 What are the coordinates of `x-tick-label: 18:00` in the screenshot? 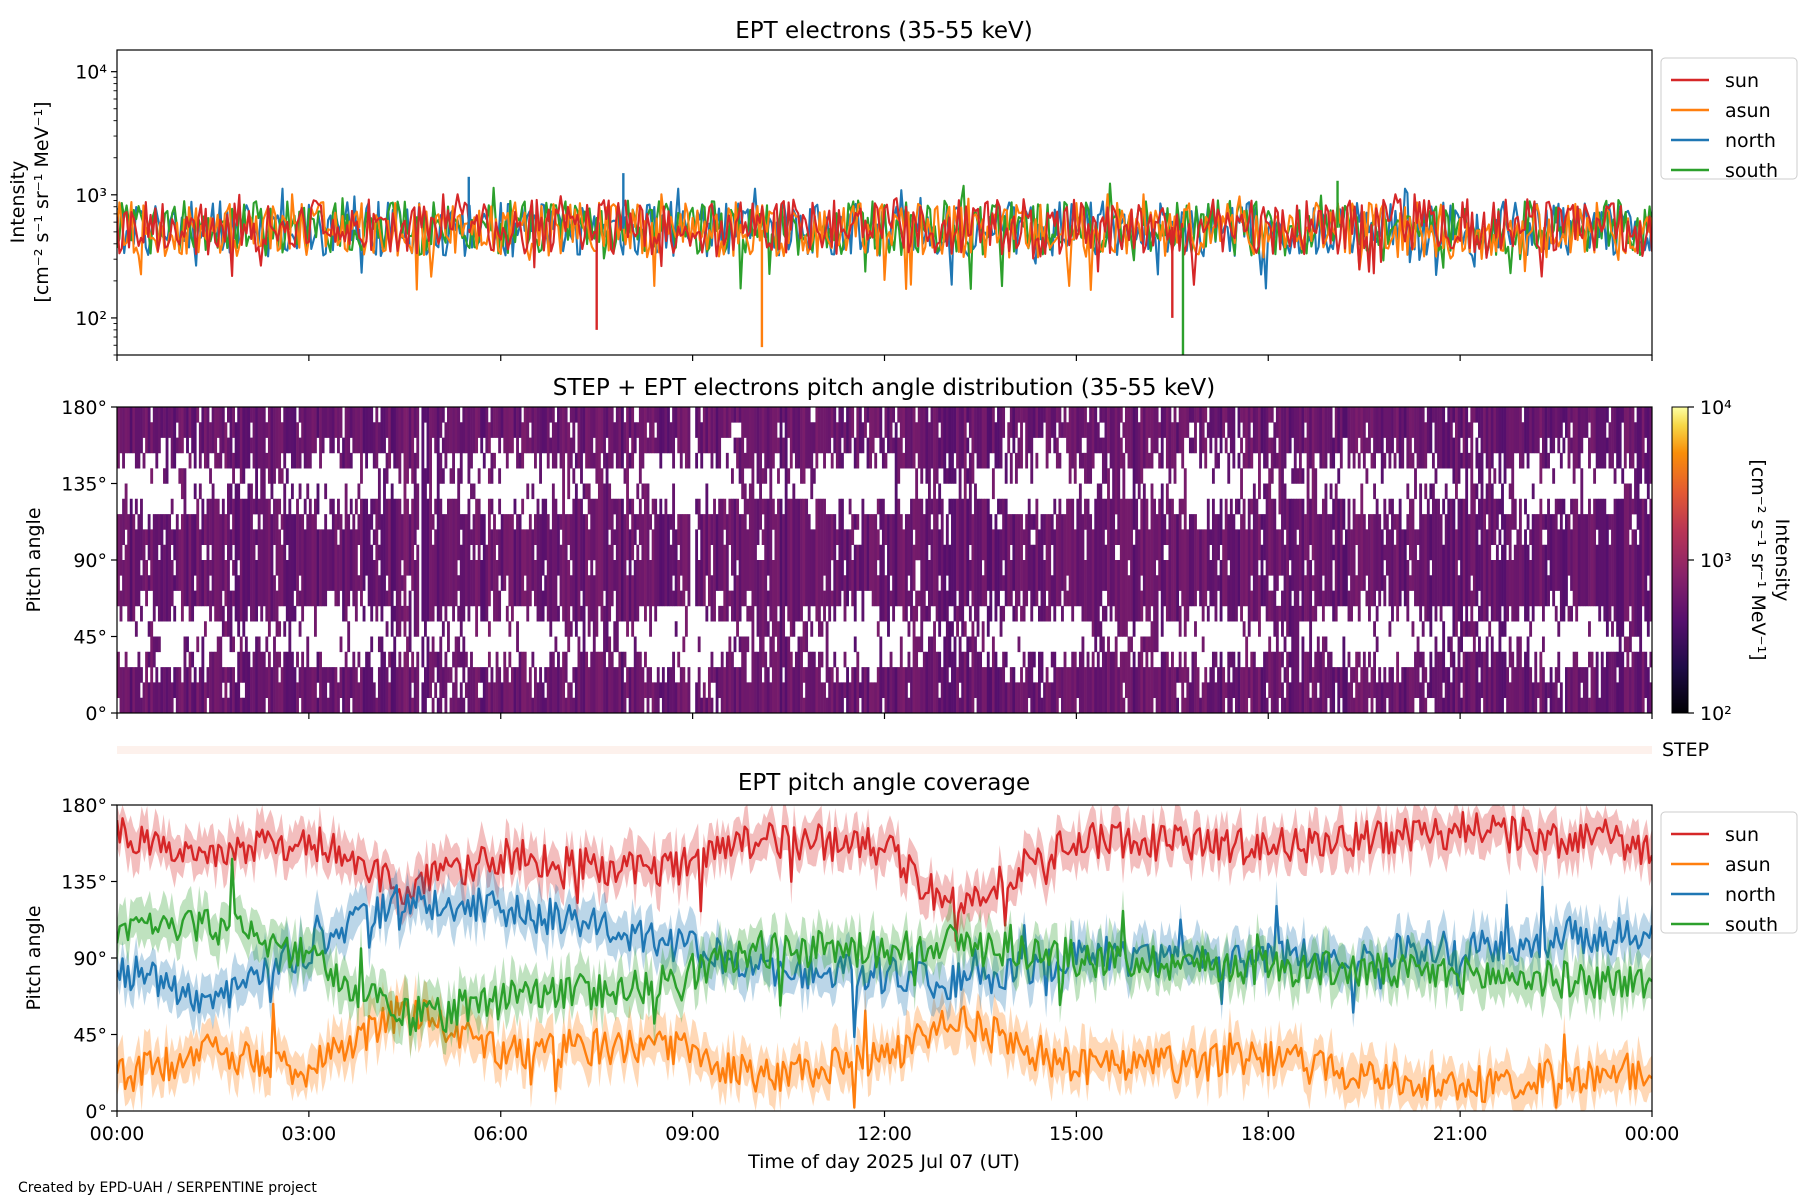 It's located at (1268, 1134).